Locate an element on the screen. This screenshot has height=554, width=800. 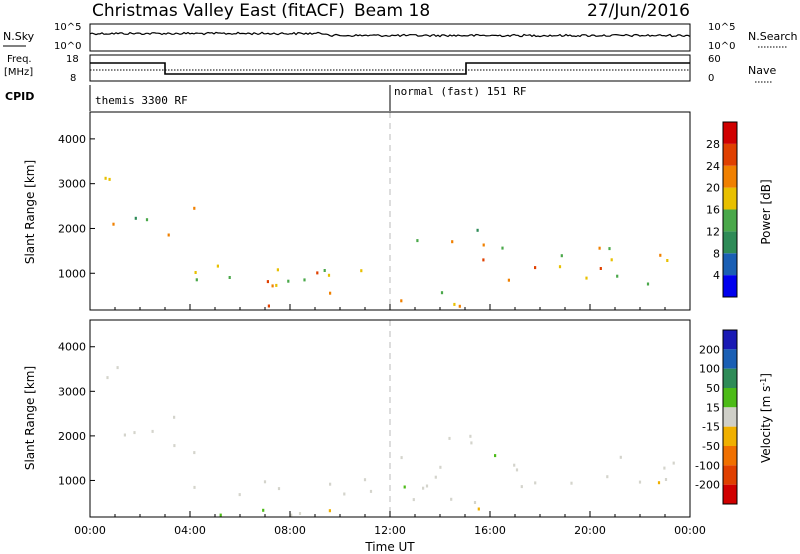
x-tick-label-1: 04:00 is located at coordinates (190, 530).